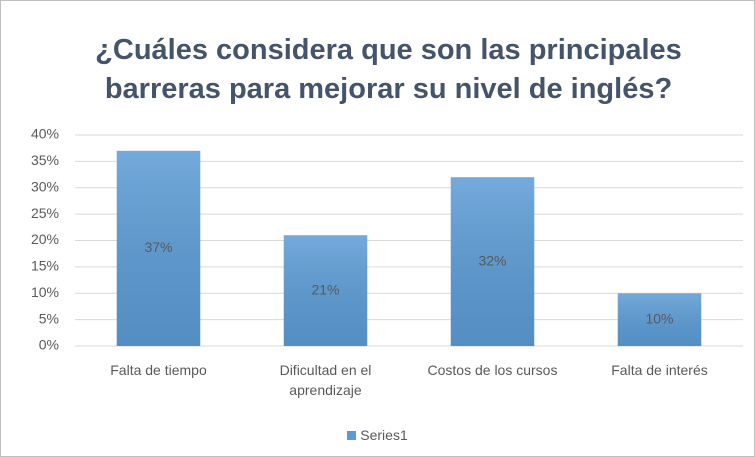  Describe the element at coordinates (45, 266) in the screenshot. I see `y-tick-label: 15%` at that location.